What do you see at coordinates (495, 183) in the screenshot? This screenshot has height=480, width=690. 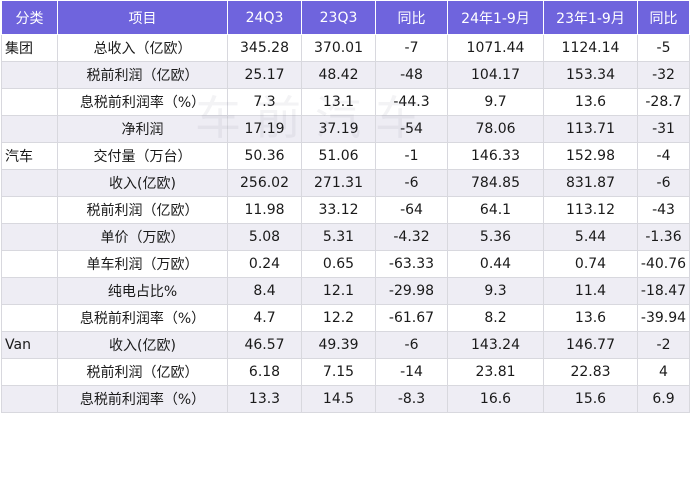 I see `value-24-ytd: 784.85` at bounding box center [495, 183].